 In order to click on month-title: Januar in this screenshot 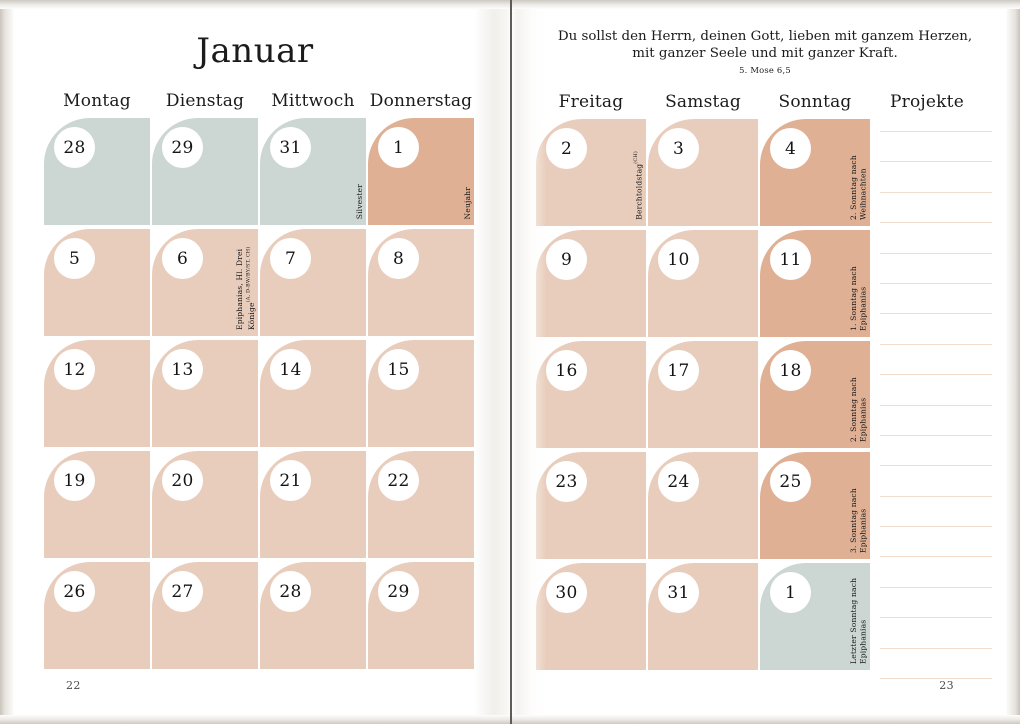, I will do `click(255, 51)`.